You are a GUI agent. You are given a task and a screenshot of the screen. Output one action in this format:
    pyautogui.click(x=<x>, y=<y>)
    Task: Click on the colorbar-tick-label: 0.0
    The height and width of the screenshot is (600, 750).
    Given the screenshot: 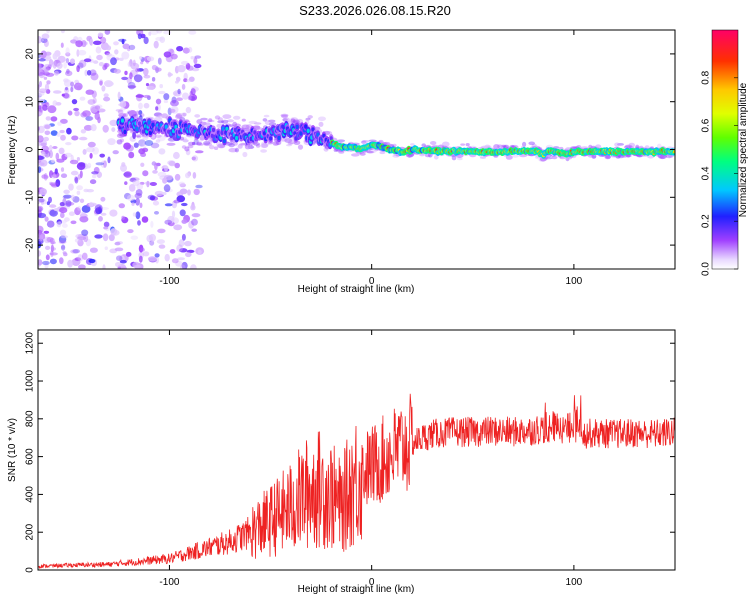 What is the action you would take?
    pyautogui.click(x=706, y=269)
    